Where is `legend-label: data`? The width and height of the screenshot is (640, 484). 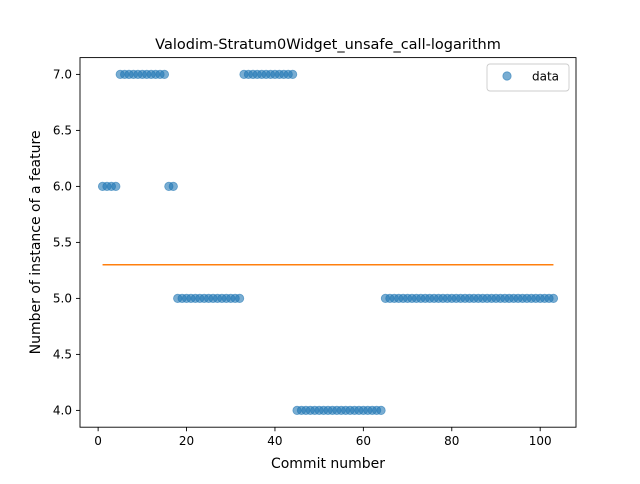
legend-label: data is located at coordinates (545, 77).